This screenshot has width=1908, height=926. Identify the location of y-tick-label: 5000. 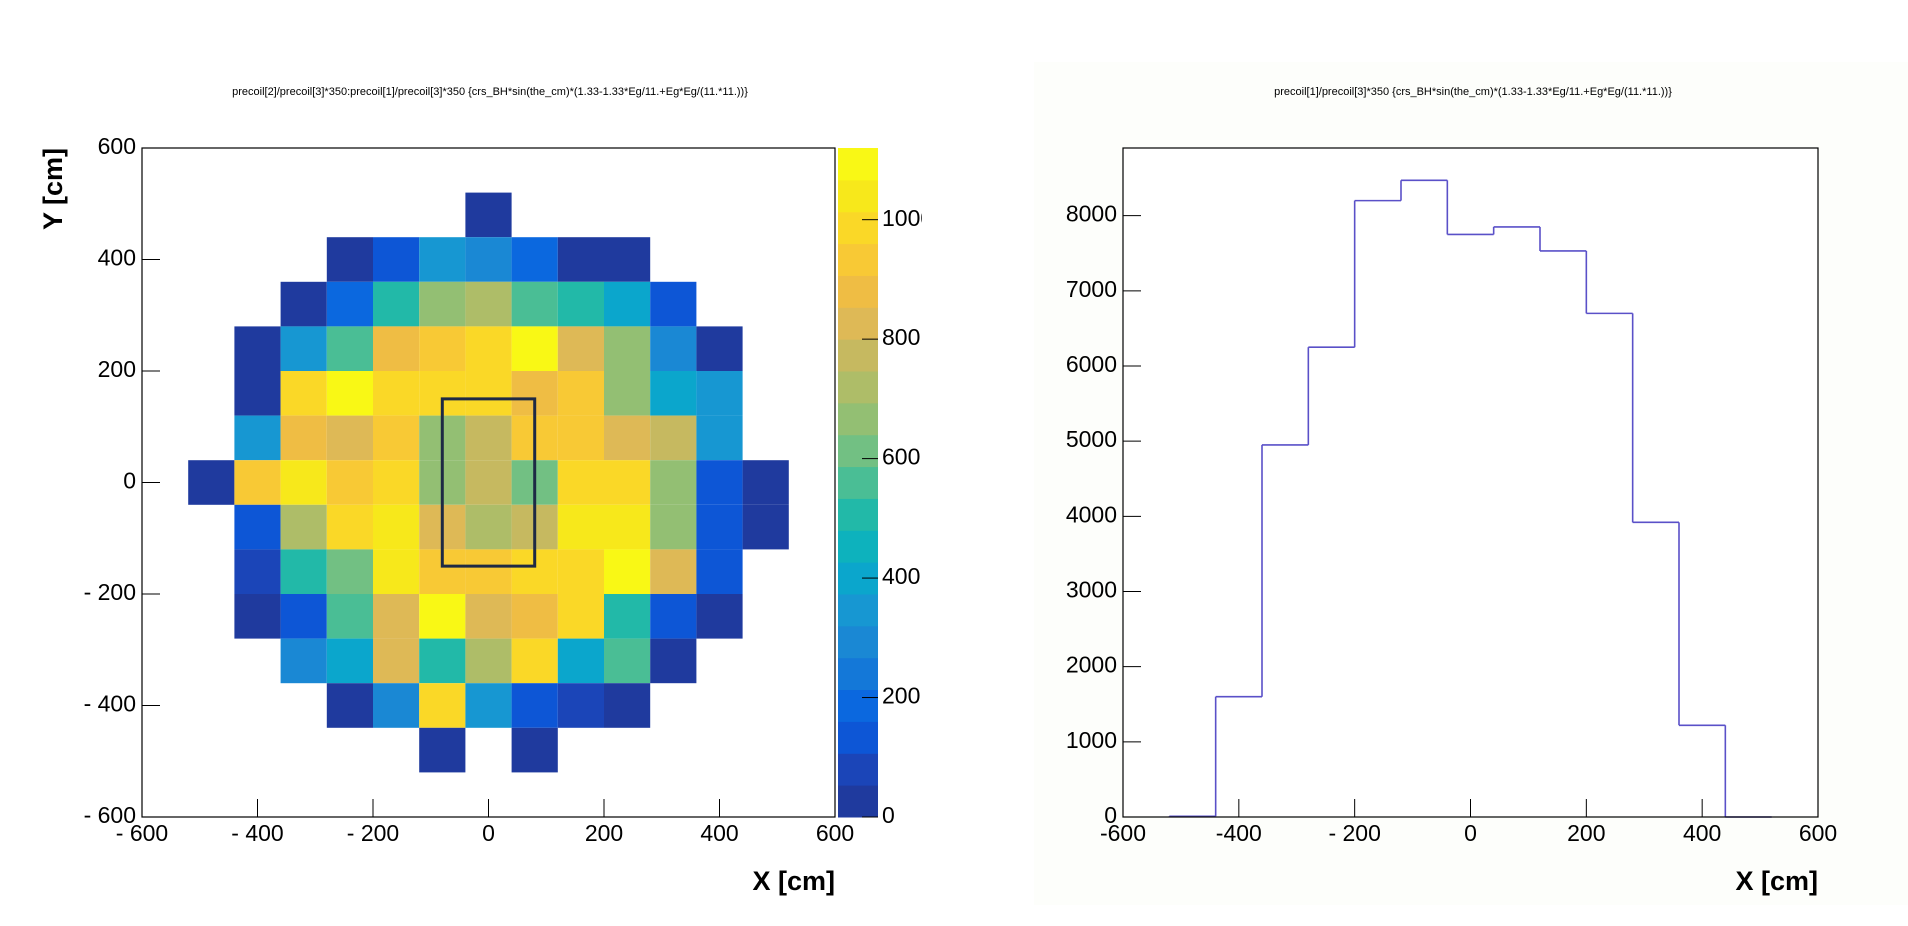
(1091, 439).